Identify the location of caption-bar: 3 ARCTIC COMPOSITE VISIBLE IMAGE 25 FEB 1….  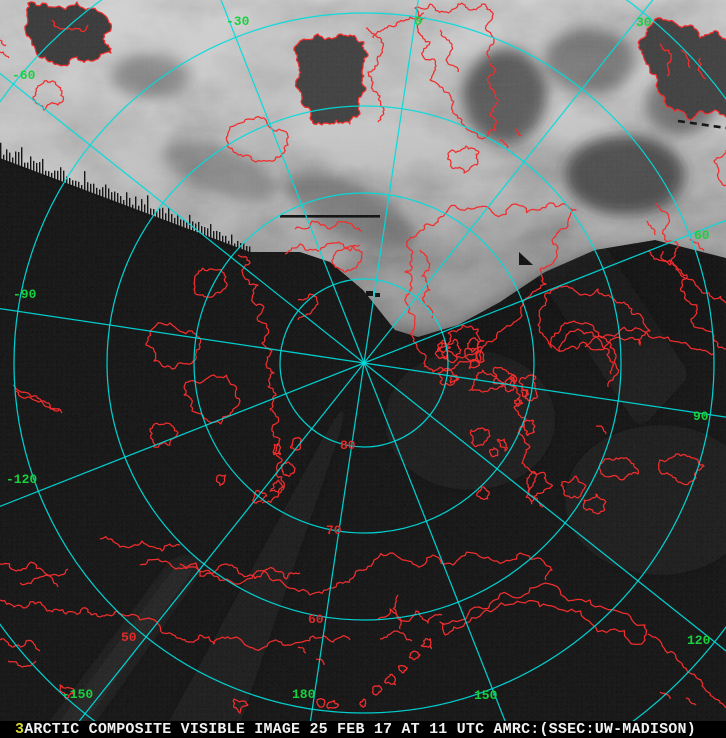
(363, 729).